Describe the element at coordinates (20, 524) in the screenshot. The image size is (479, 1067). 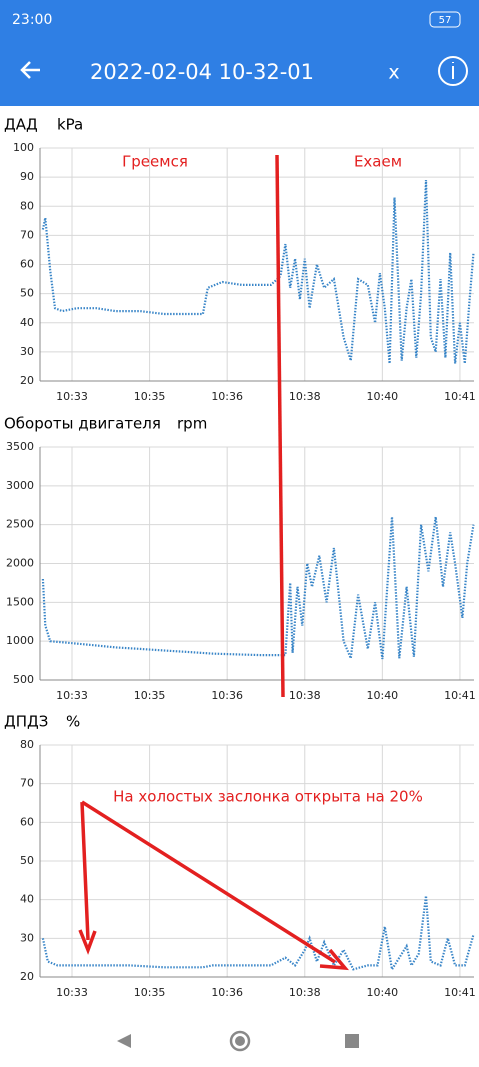
I see `y-tick-label: 2500` at that location.